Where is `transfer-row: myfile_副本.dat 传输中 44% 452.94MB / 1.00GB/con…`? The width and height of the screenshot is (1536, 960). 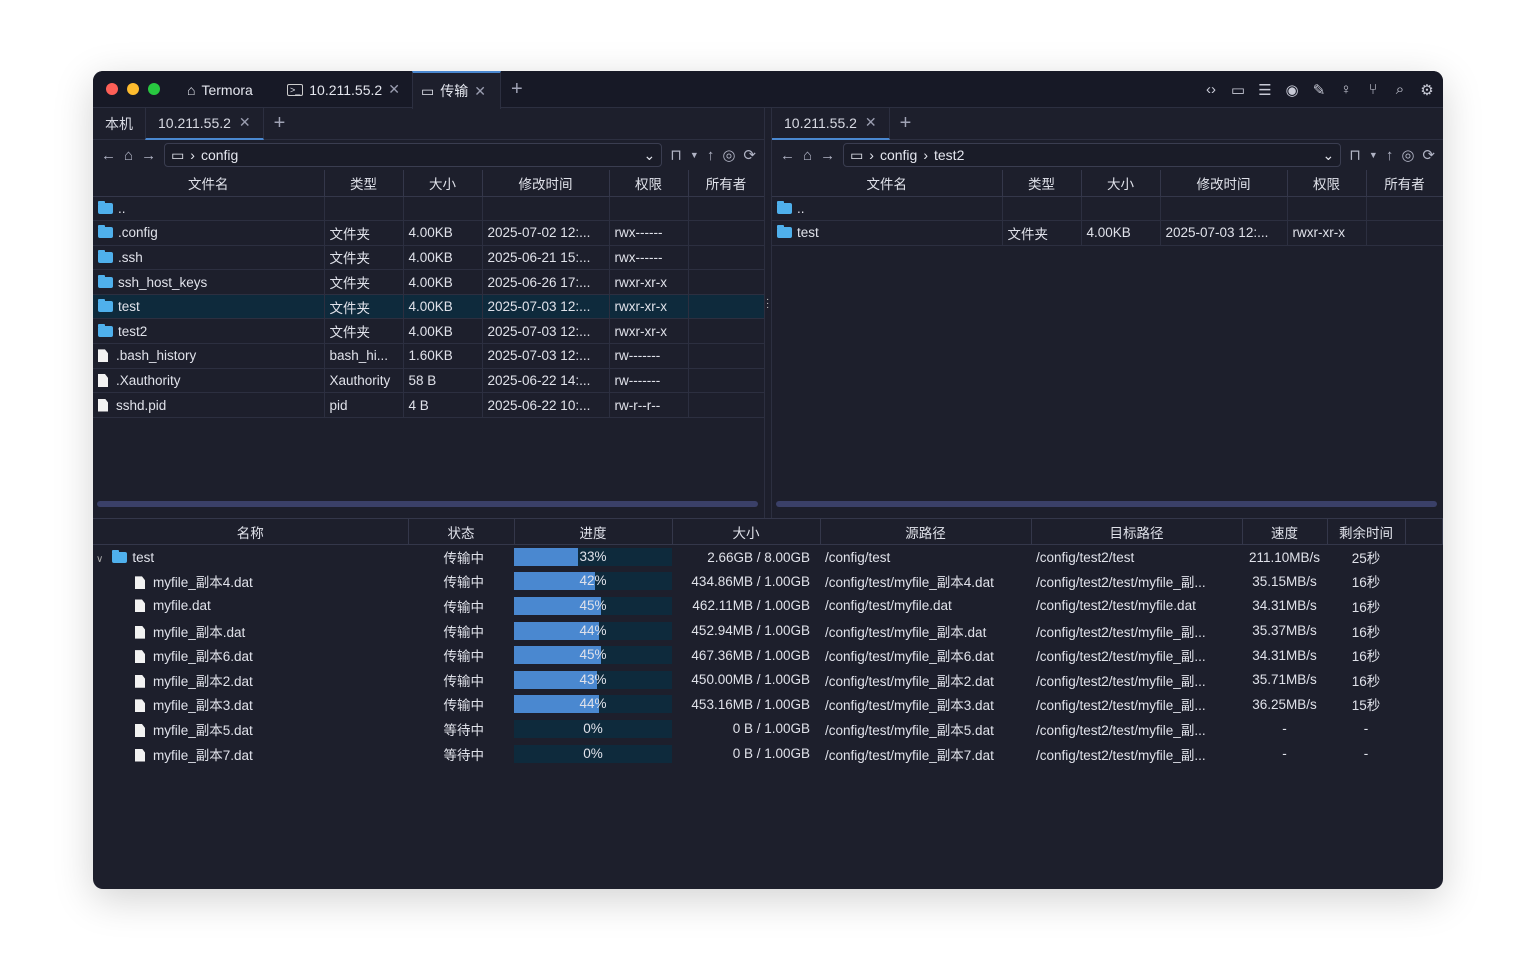
transfer-row: myfile_副本.dat 传输中 44% 452.94MB / 1.00GB/con… is located at coordinates (768, 630).